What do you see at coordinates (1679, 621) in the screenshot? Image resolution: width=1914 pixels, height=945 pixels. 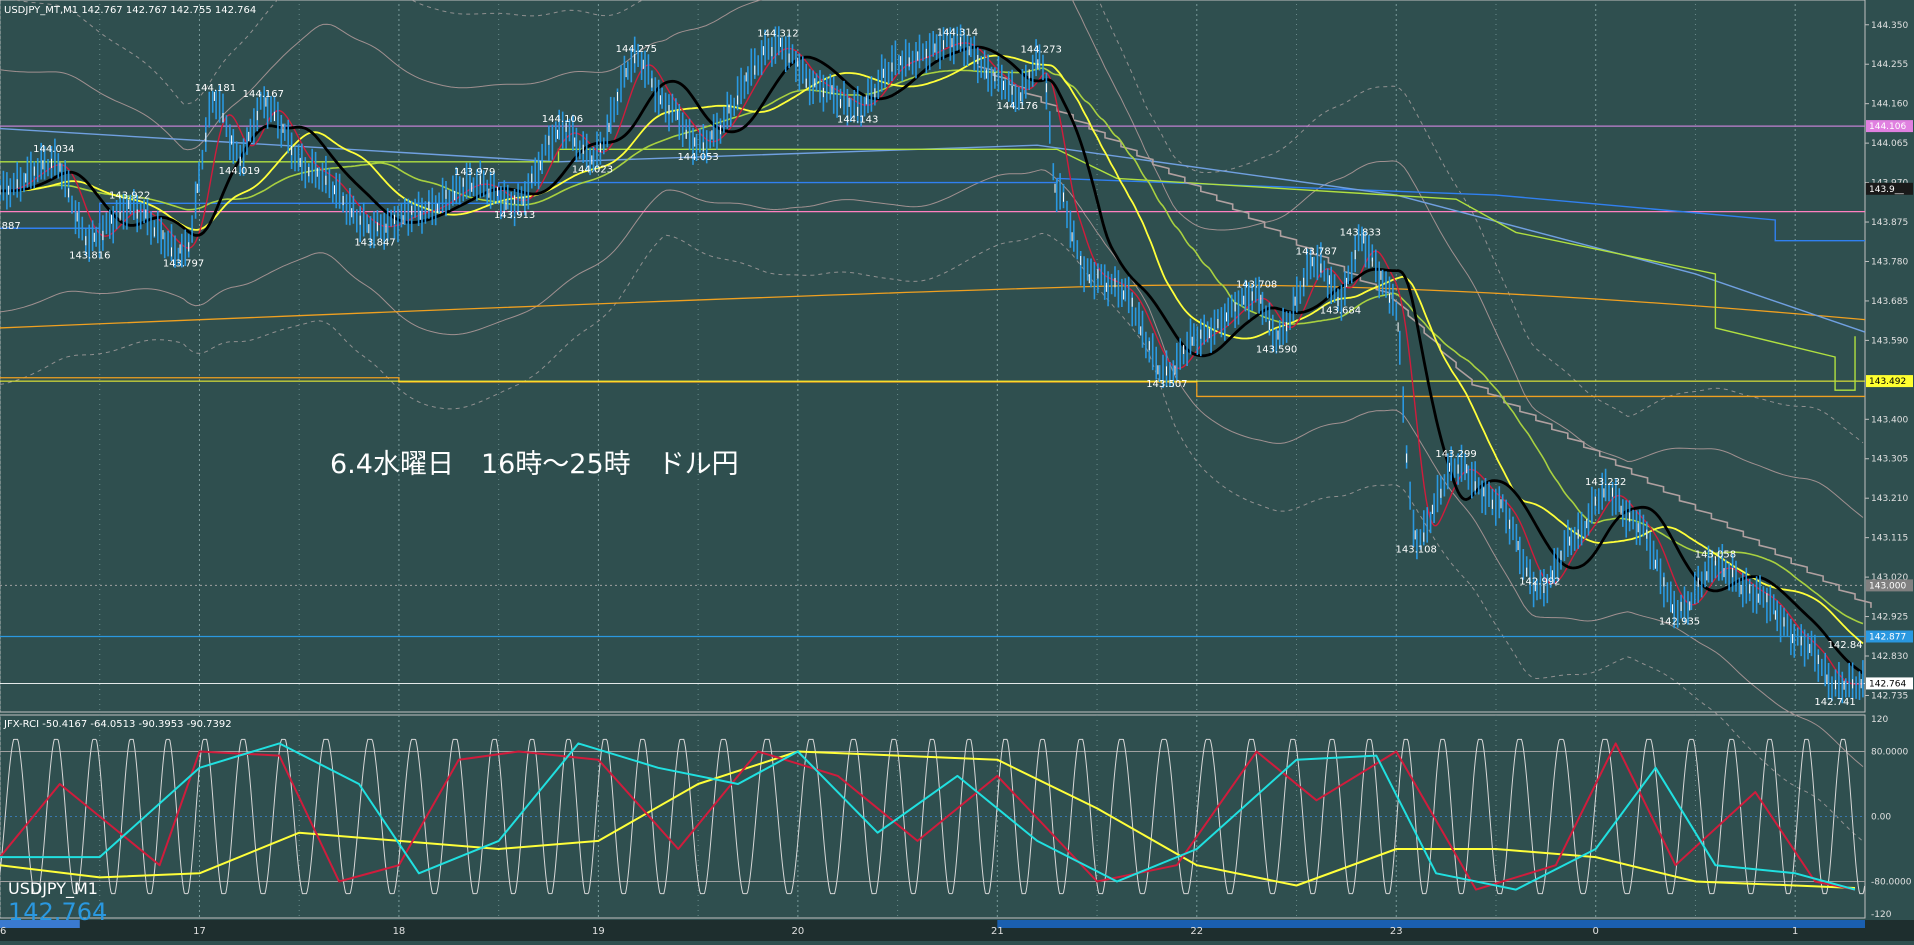 I see `price-annotation: 142.935` at bounding box center [1679, 621].